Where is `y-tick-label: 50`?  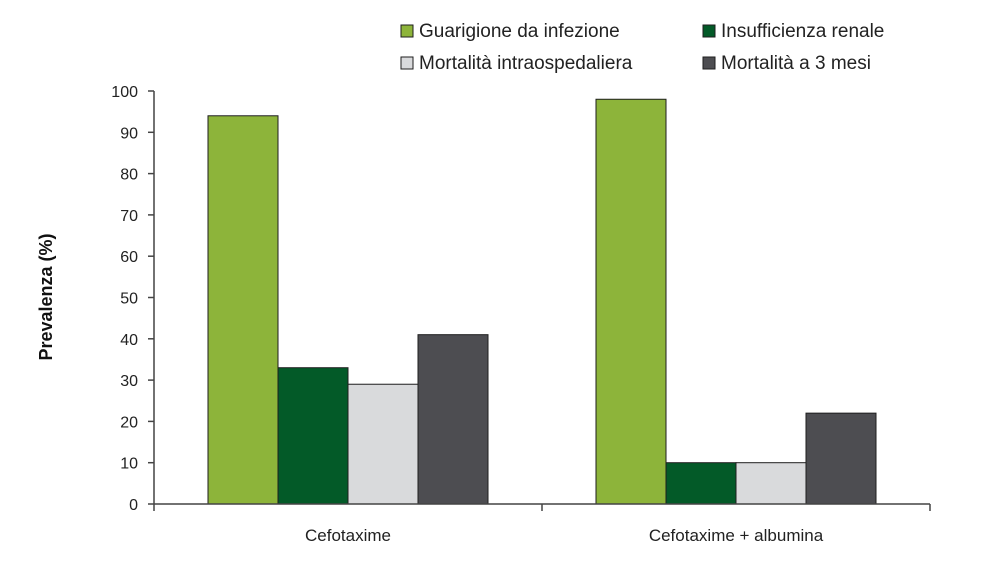 y-tick-label: 50 is located at coordinates (129, 299).